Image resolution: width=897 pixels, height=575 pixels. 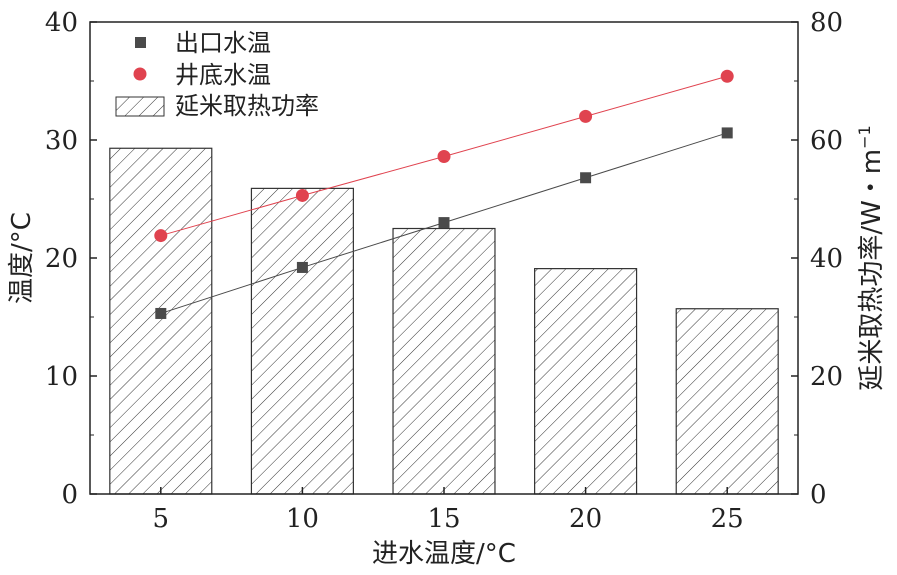 I want to click on y-left-tick-label: 30, so click(x=61, y=141).